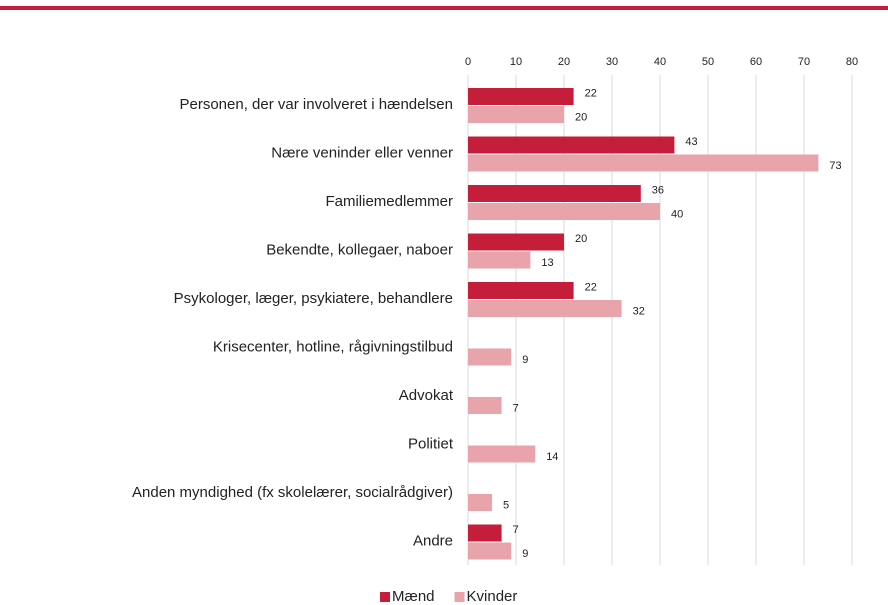 This screenshot has width=888, height=605. Describe the element at coordinates (492, 596) in the screenshot. I see `legend-label: Kvinder` at that location.